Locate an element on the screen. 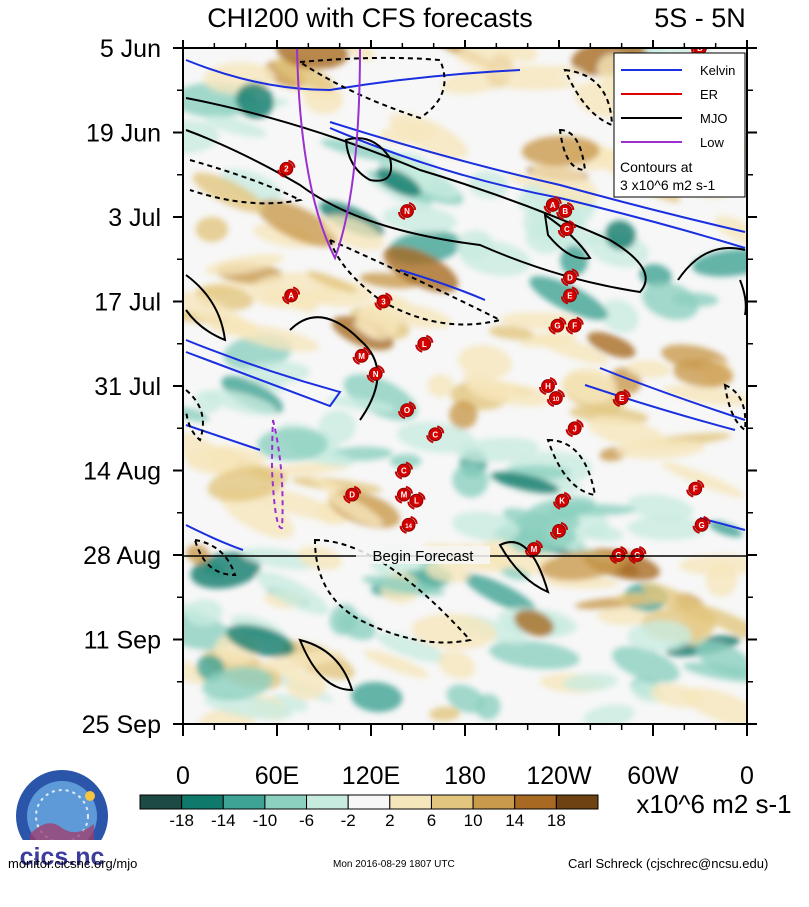  x-tick-label: 120W is located at coordinates (559, 776).